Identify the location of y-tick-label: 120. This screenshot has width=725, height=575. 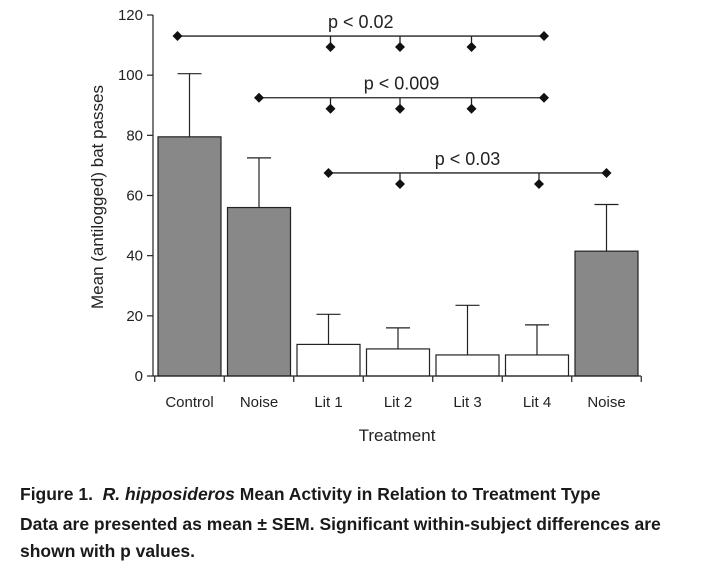
(130, 15).